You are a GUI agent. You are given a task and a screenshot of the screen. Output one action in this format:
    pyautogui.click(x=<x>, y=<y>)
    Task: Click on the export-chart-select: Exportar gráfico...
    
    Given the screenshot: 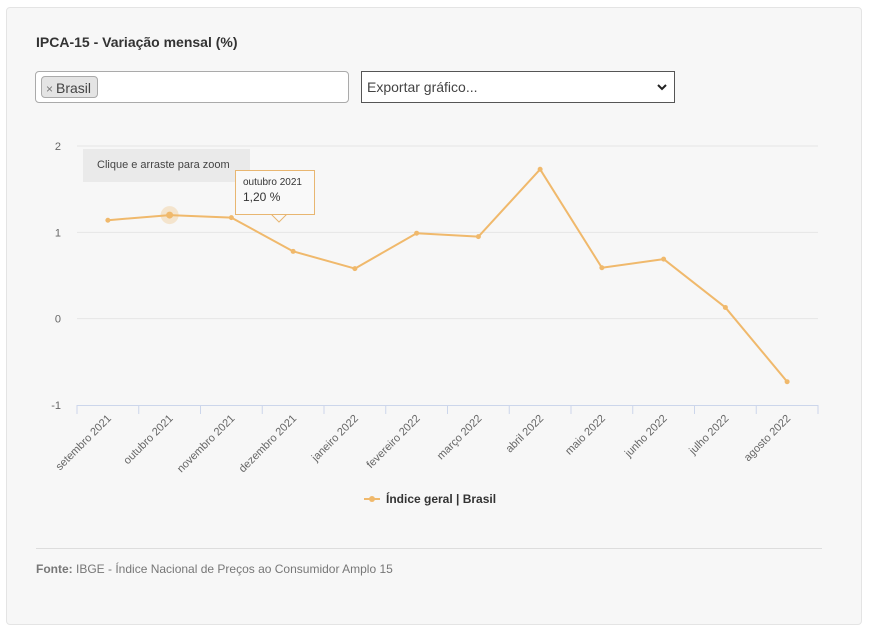 What is the action you would take?
    pyautogui.click(x=518, y=87)
    